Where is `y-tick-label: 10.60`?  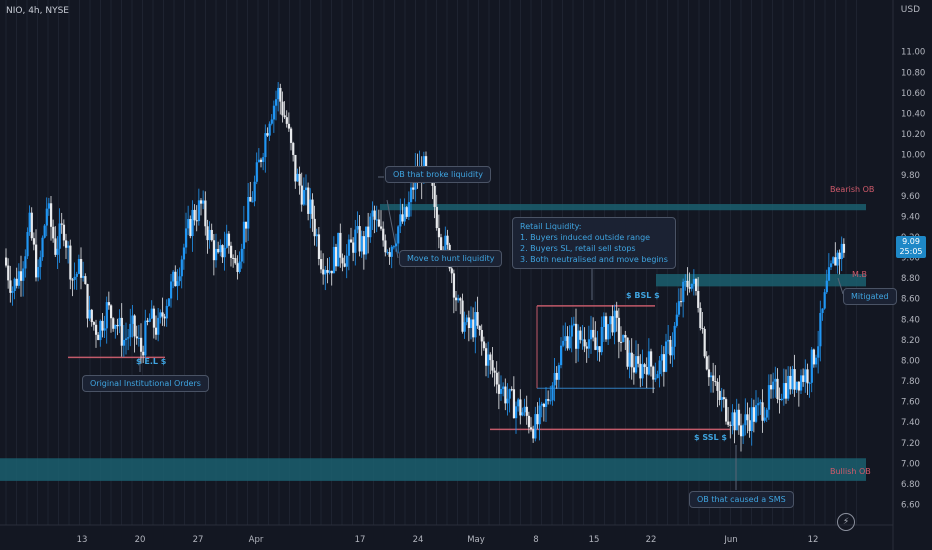
y-tick-label: 10.60 is located at coordinates (913, 94).